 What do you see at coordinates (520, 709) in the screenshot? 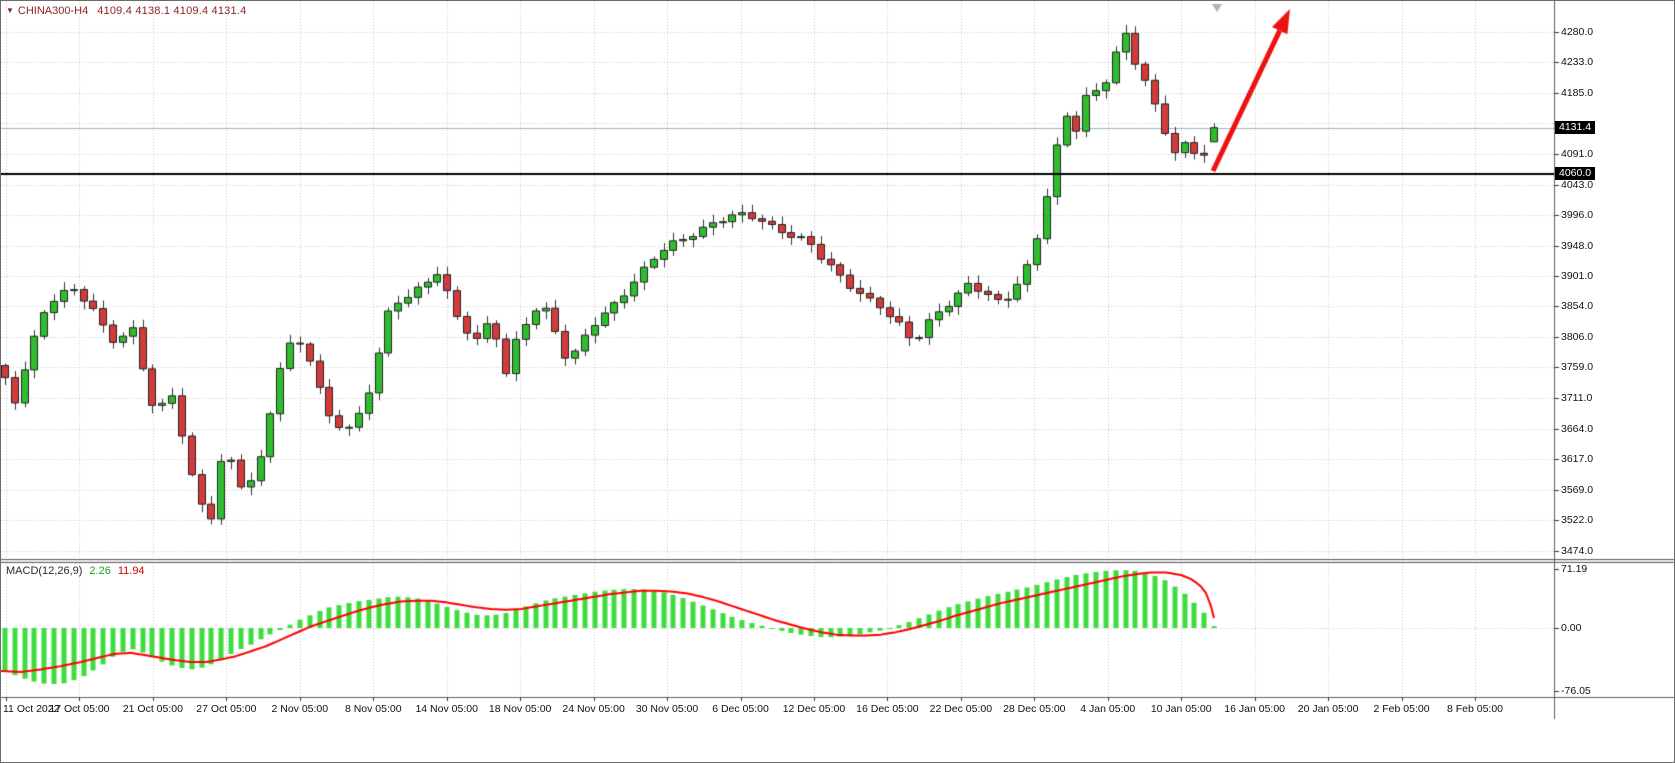
I see `time-tick-label: 18 Nov 05:00` at bounding box center [520, 709].